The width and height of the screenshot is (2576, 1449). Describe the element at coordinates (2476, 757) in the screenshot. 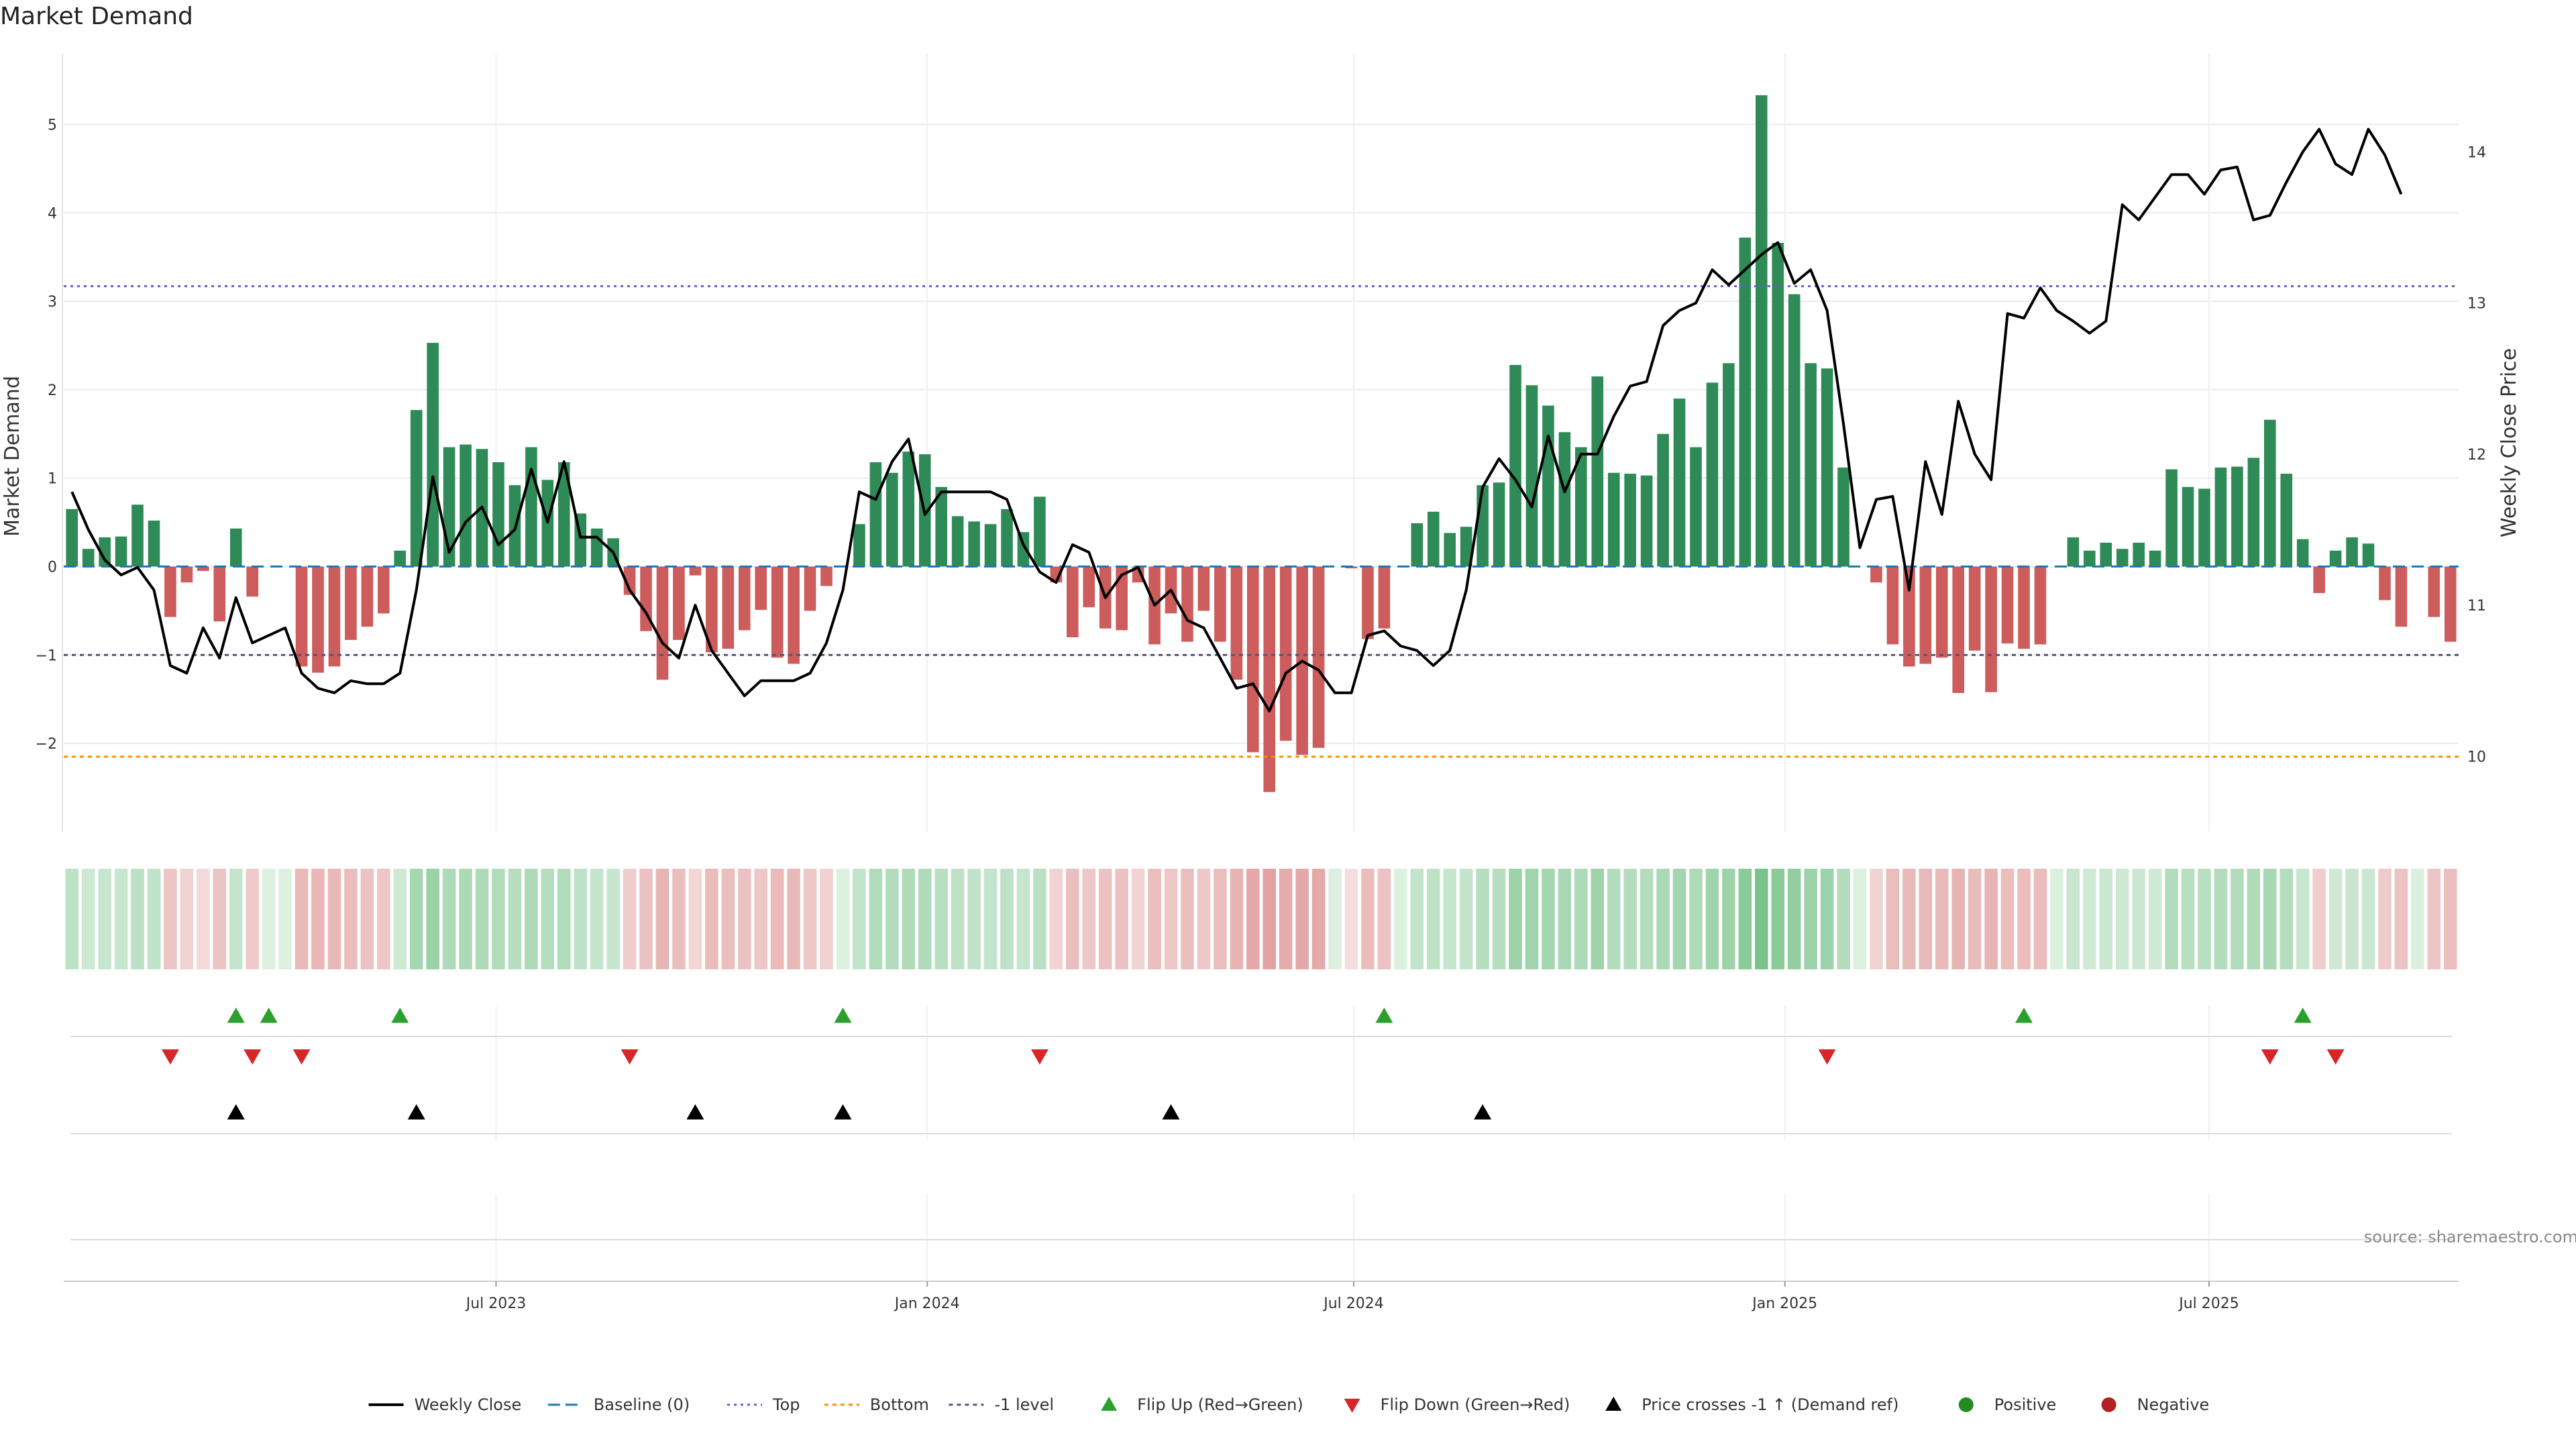

I see `right-y-tick-label: 10` at that location.